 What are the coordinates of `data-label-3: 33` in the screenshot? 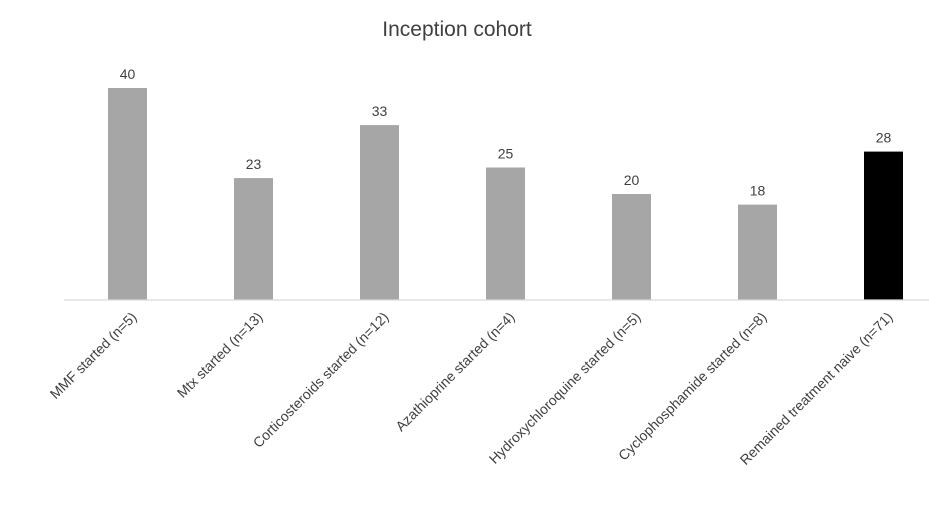 It's located at (380, 111).